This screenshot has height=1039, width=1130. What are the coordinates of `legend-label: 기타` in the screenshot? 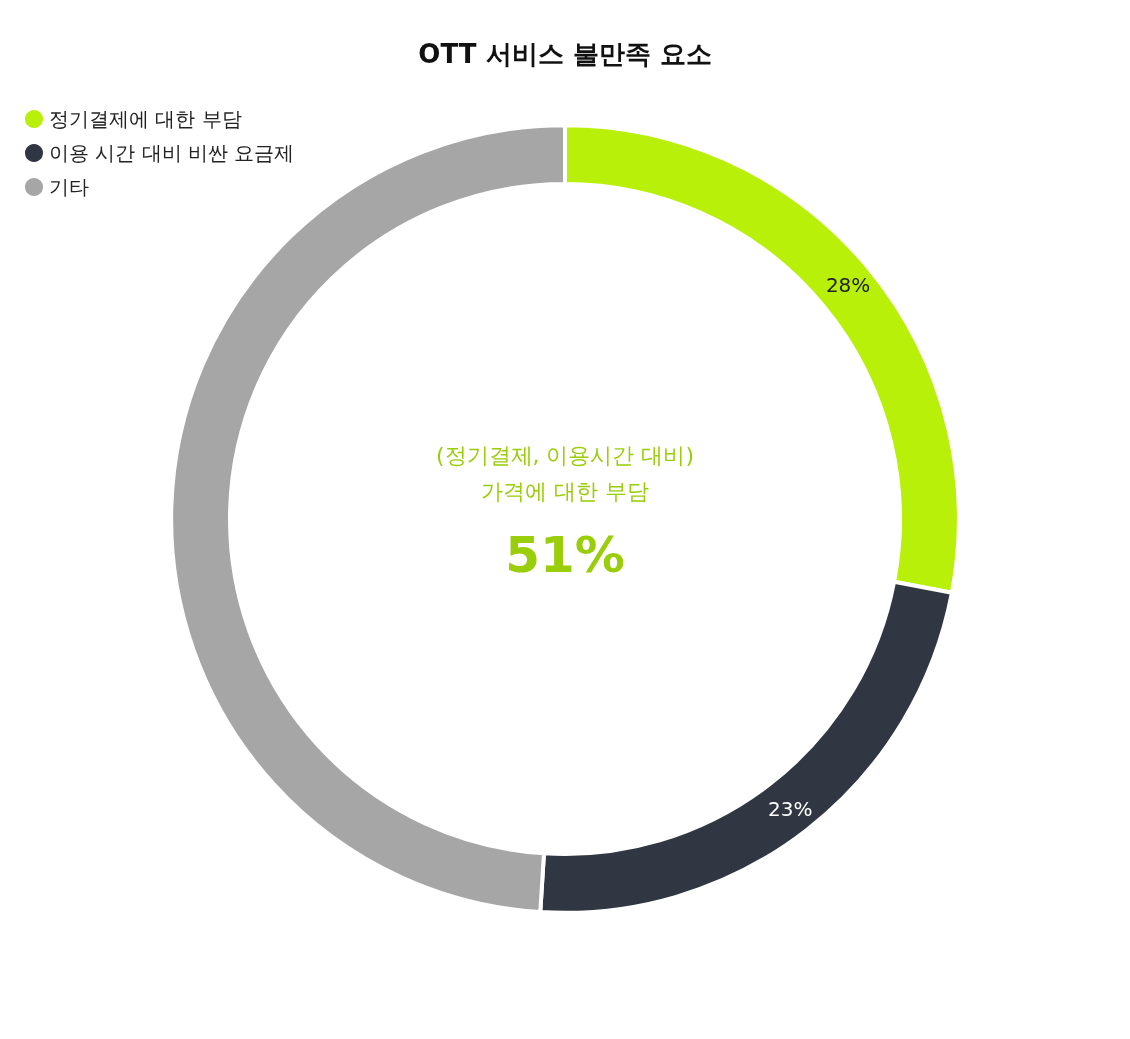 It's located at (69, 187).